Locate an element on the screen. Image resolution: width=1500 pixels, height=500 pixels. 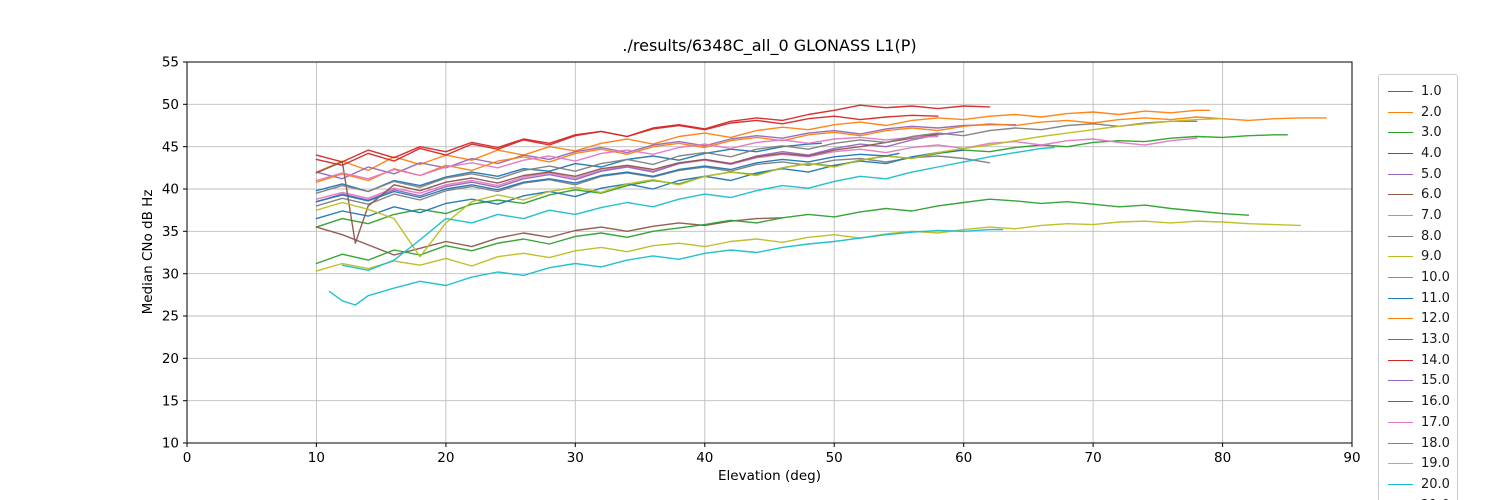
legend-item-label: 18.0 is located at coordinates (1435, 443).